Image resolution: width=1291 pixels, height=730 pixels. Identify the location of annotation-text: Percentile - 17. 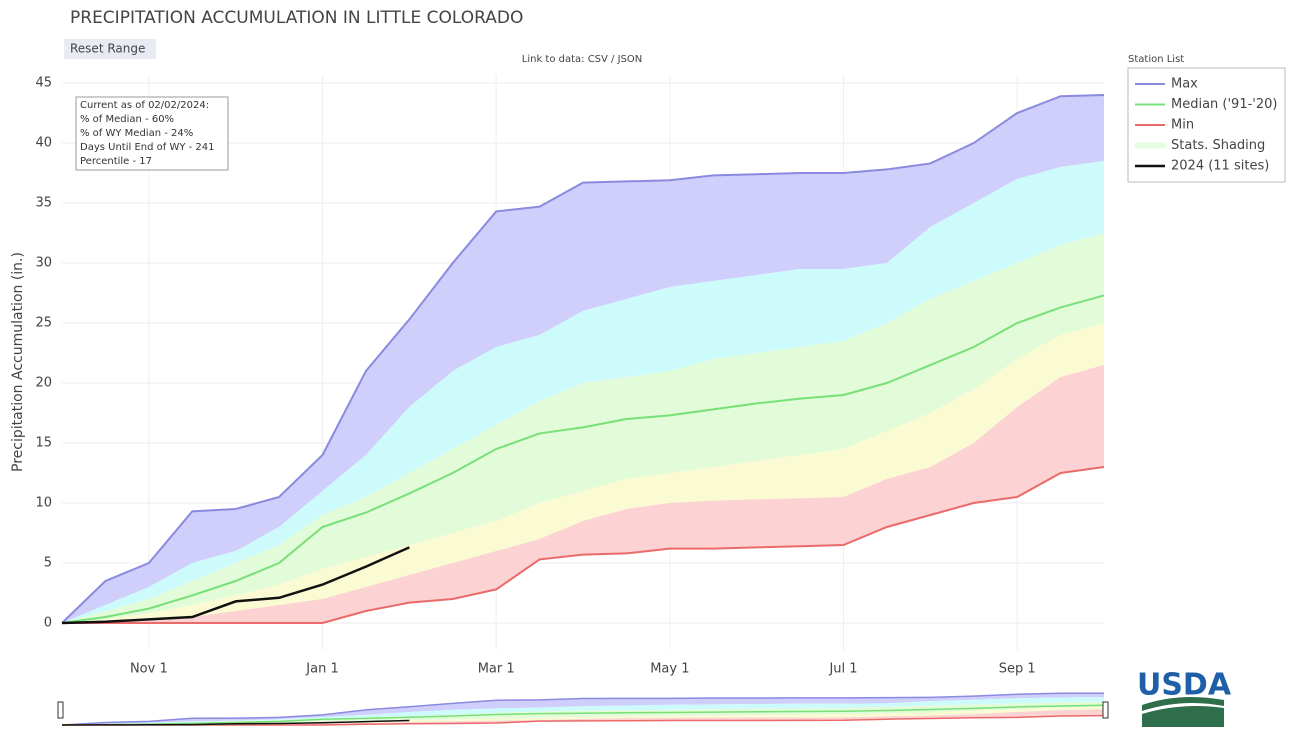
(116, 161).